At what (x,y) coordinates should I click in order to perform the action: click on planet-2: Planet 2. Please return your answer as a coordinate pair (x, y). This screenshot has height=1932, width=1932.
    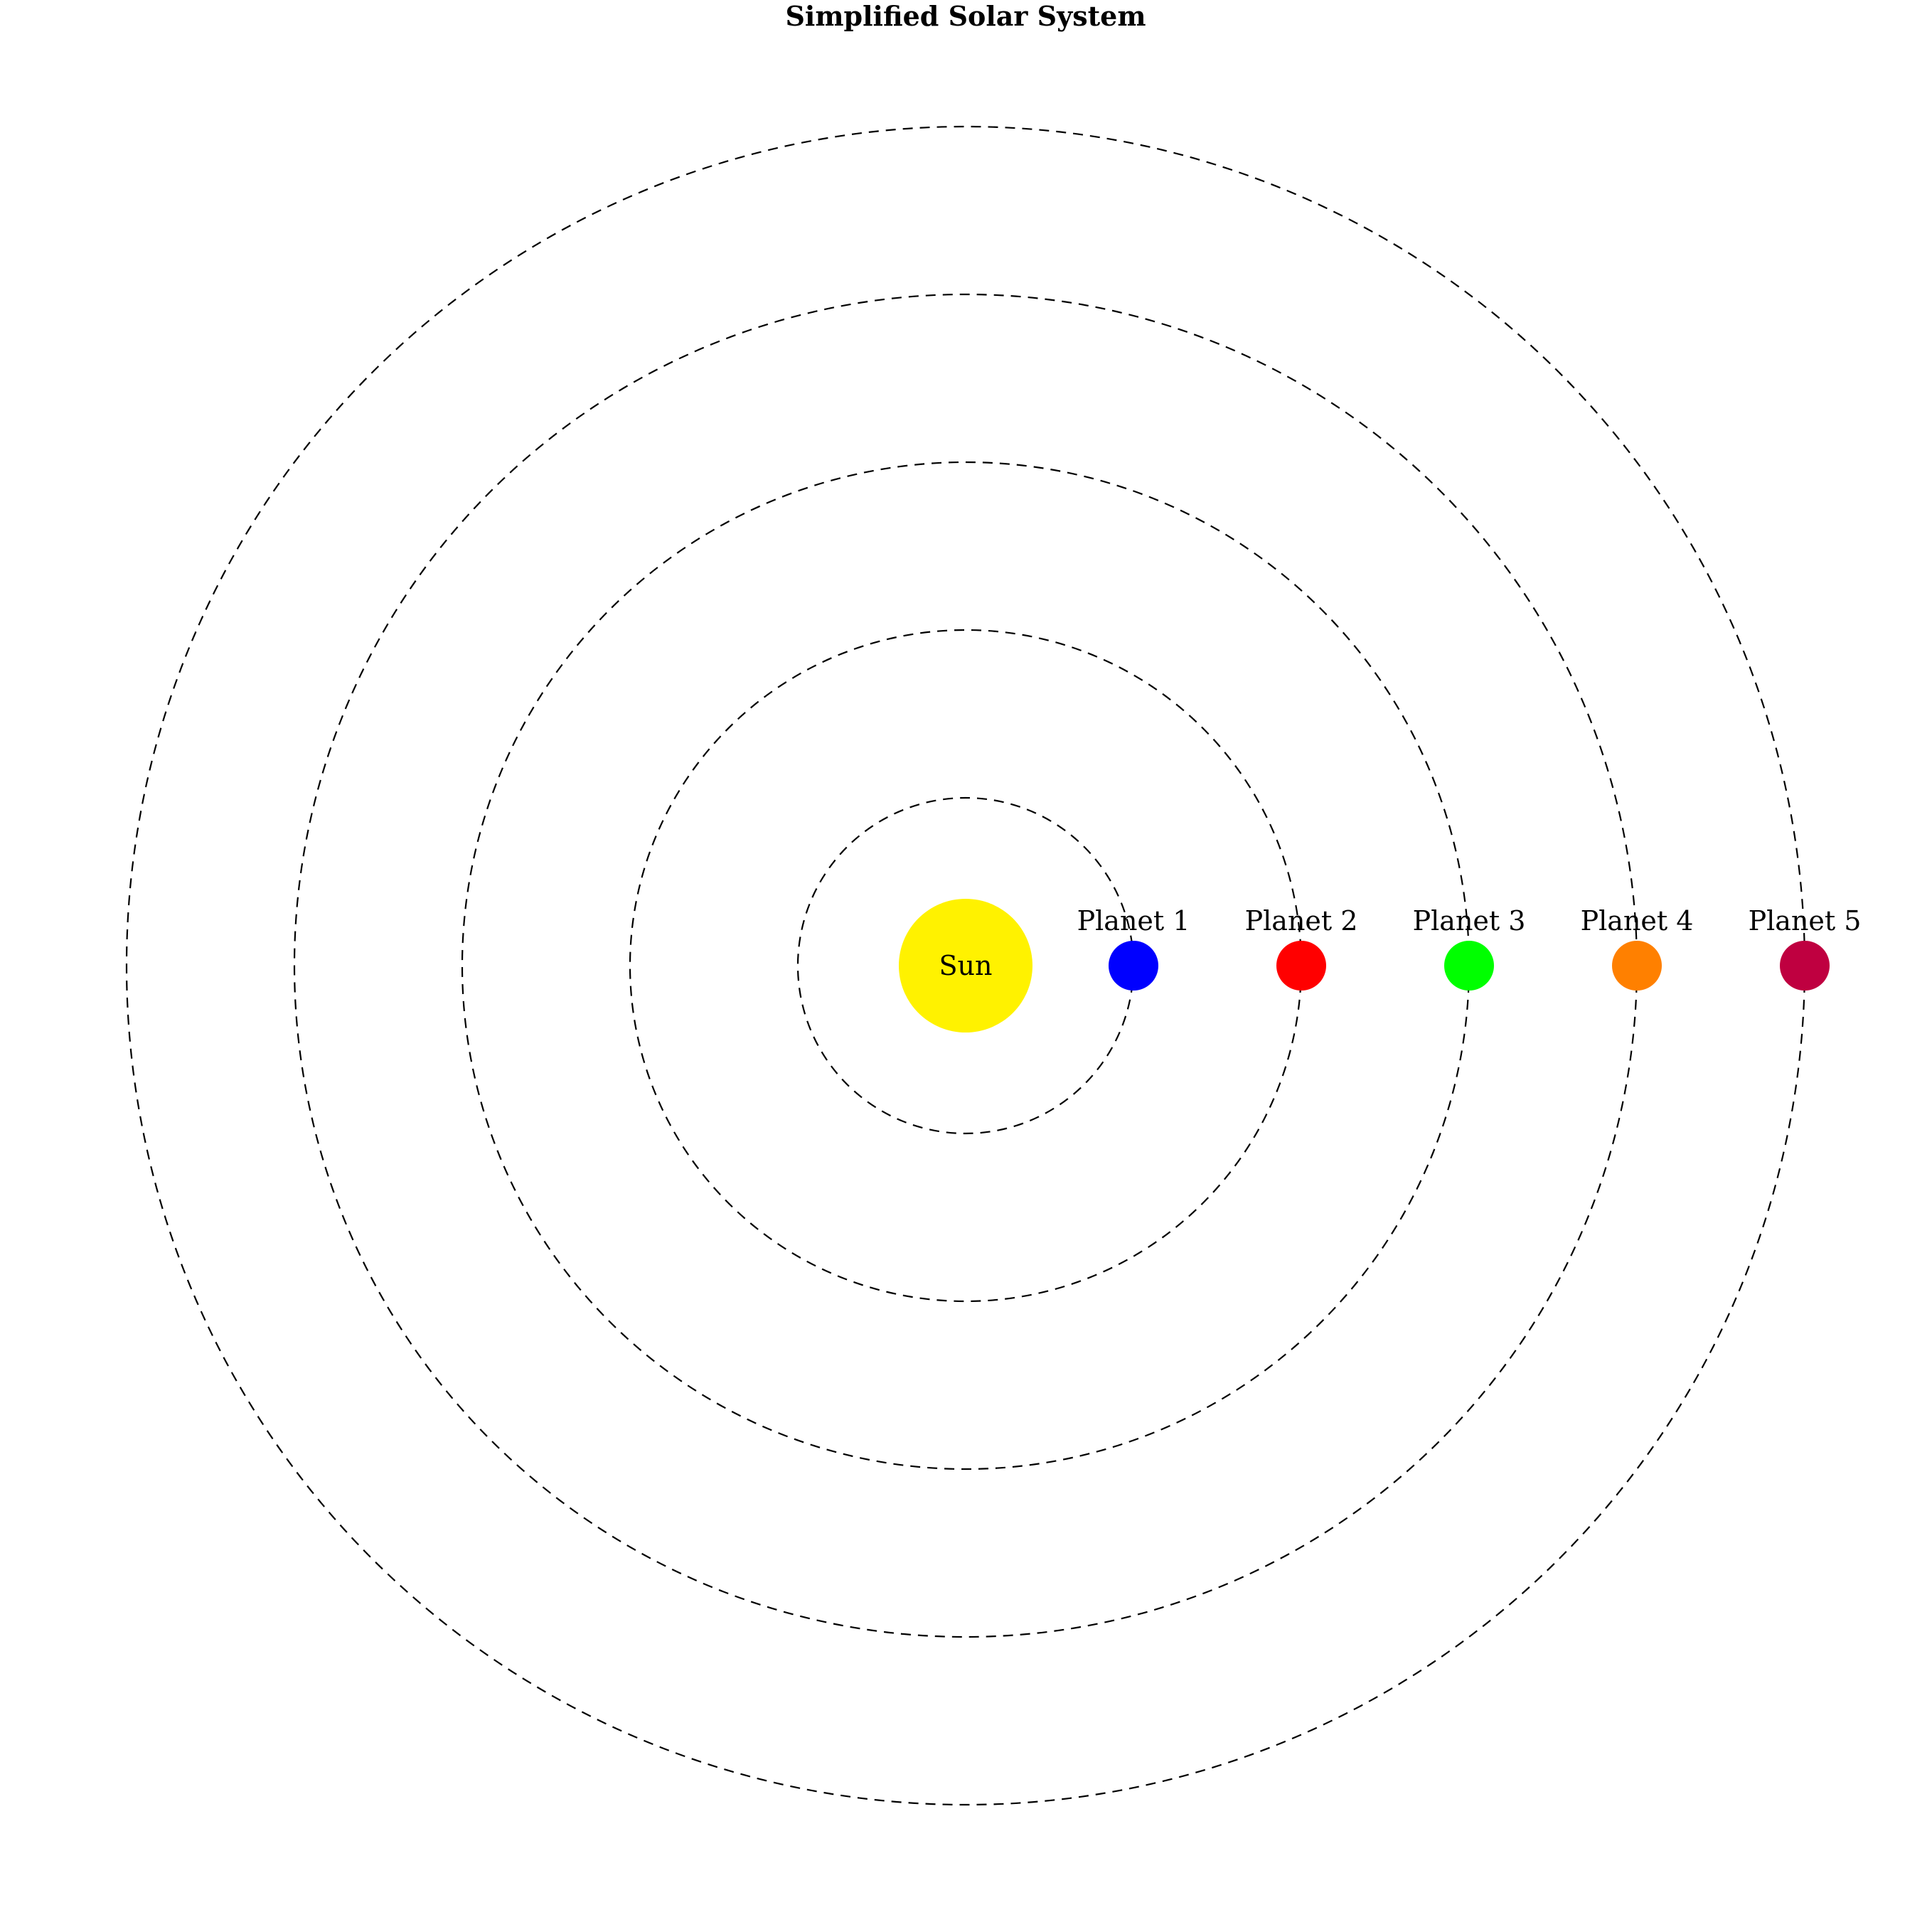
    Looking at the image, I should click on (1301, 948).